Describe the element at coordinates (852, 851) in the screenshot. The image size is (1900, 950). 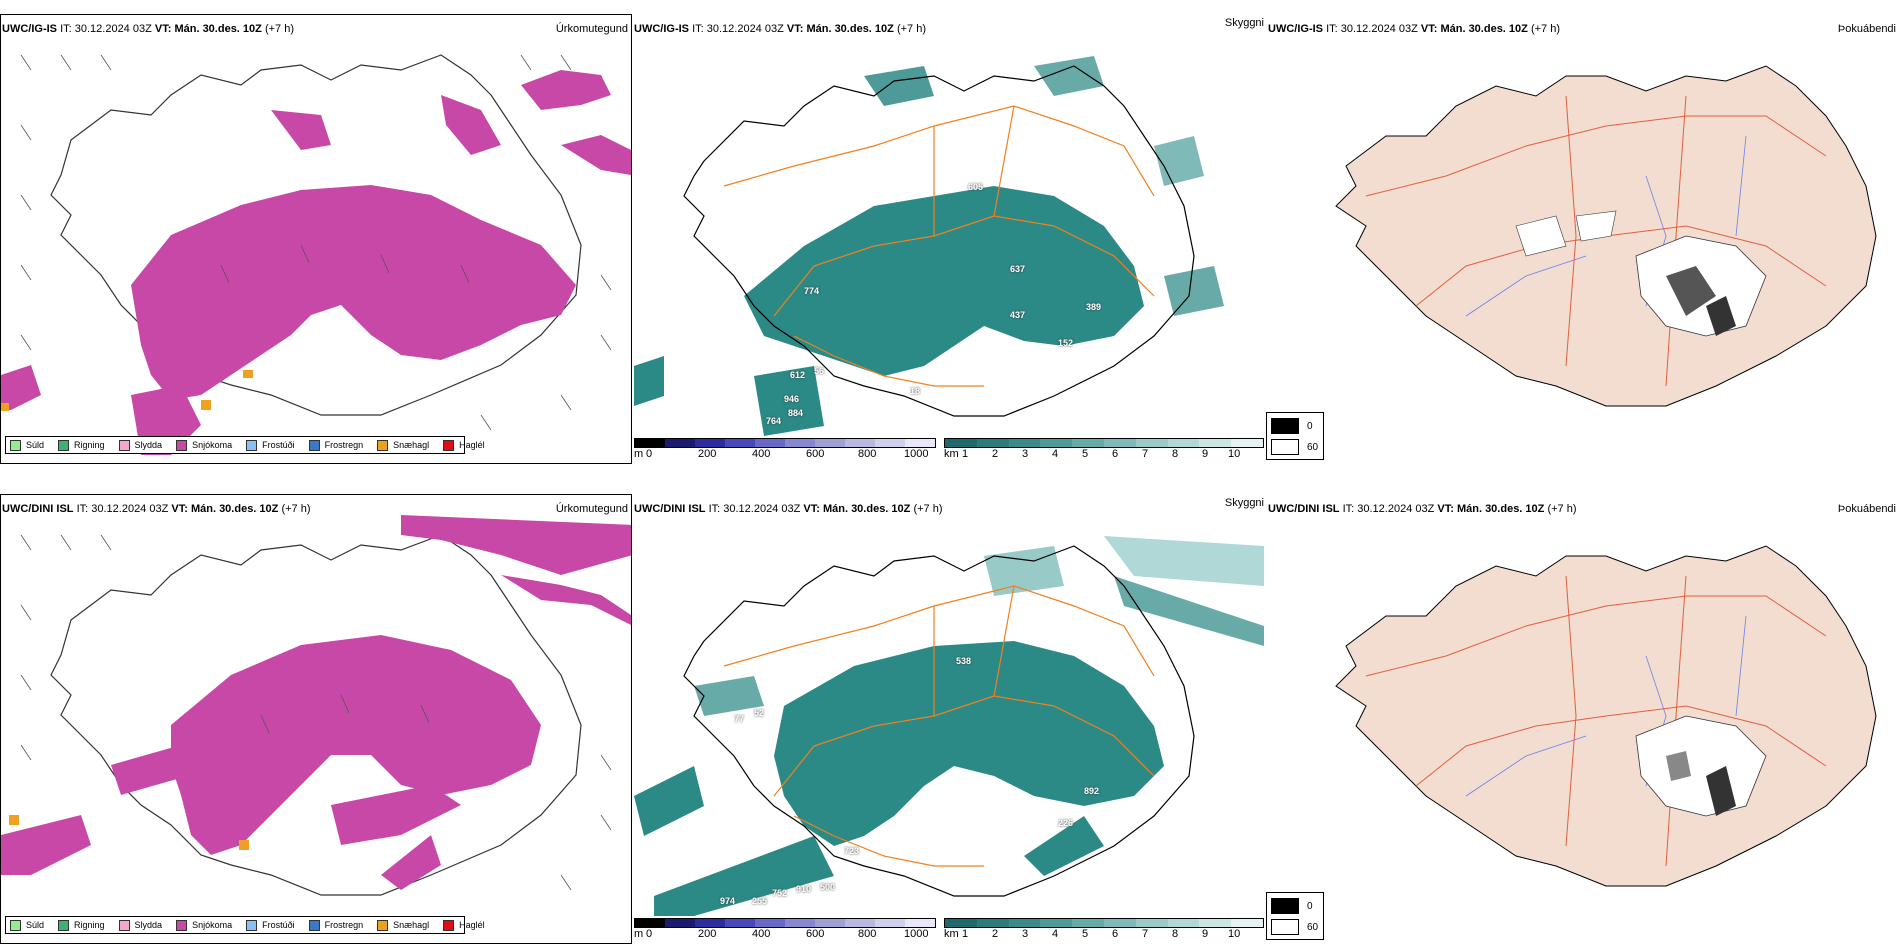
I see `ceiling-label: 723` at that location.